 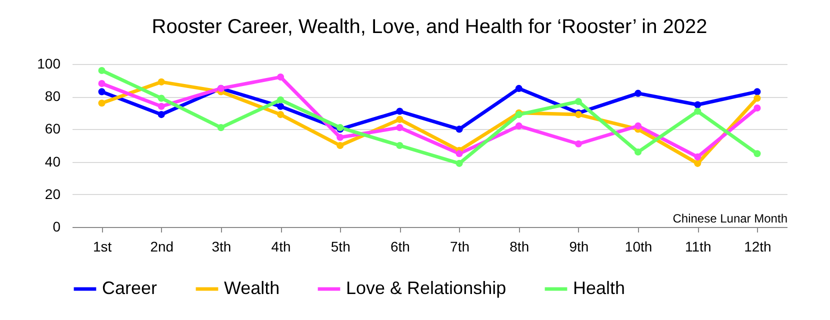 What do you see at coordinates (222, 246) in the screenshot?
I see `x-tick-label: 3th` at bounding box center [222, 246].